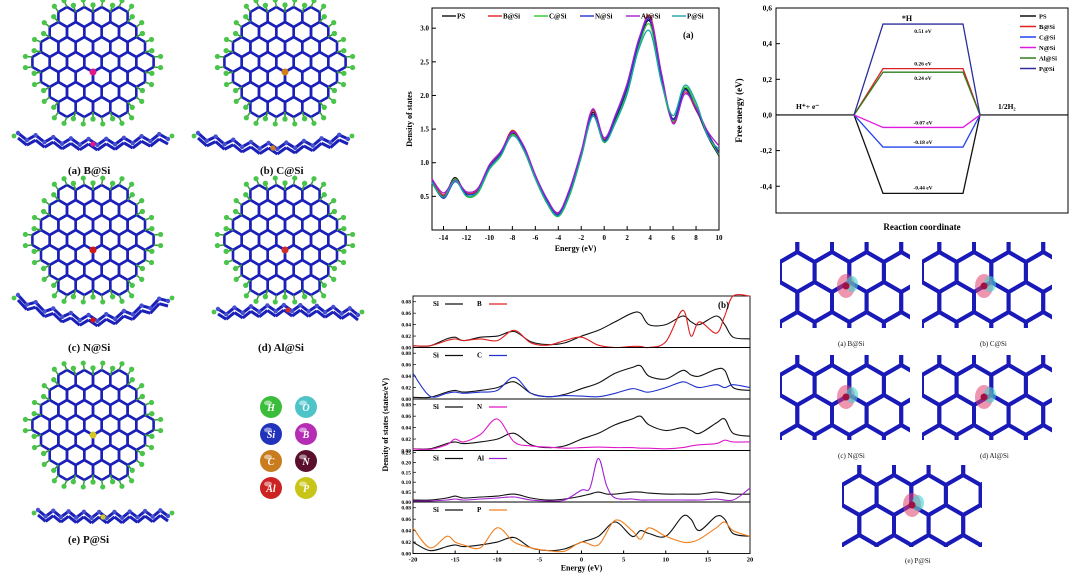 The height and width of the screenshot is (579, 1080). I want to click on y-tick-label: 2.5, so click(424, 62).